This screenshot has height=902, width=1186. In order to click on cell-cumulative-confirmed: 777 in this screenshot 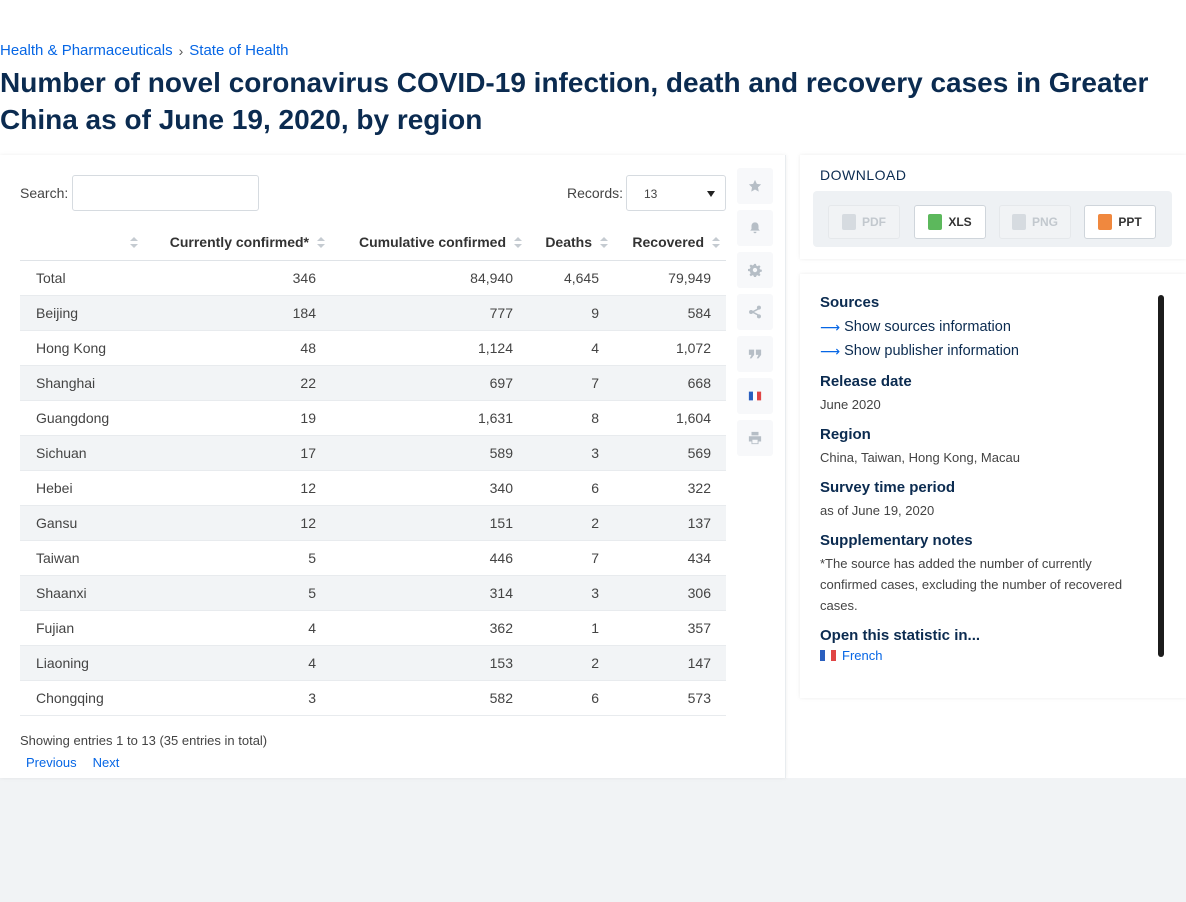, I will do `click(429, 313)`.